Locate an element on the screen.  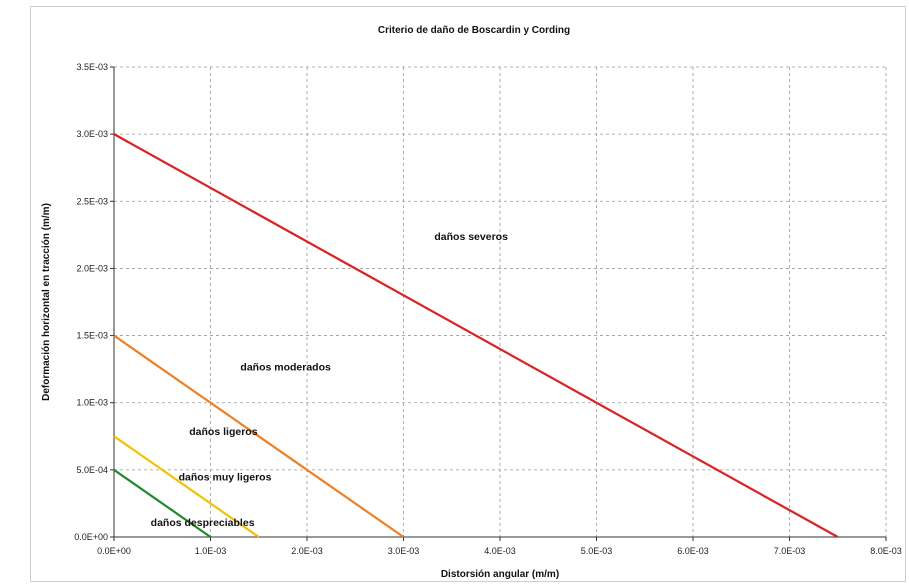
x-tick-label: 0.0E+00 is located at coordinates (114, 551).